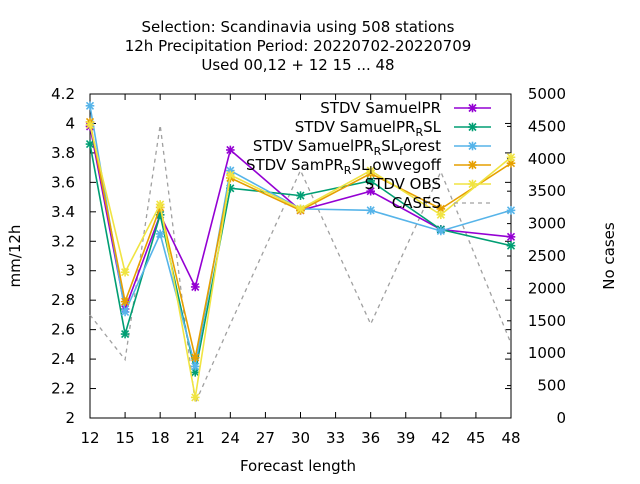 This screenshot has height=484, width=640. What do you see at coordinates (547, 159) in the screenshot?
I see `y2-tick-label: 4000` at bounding box center [547, 159].